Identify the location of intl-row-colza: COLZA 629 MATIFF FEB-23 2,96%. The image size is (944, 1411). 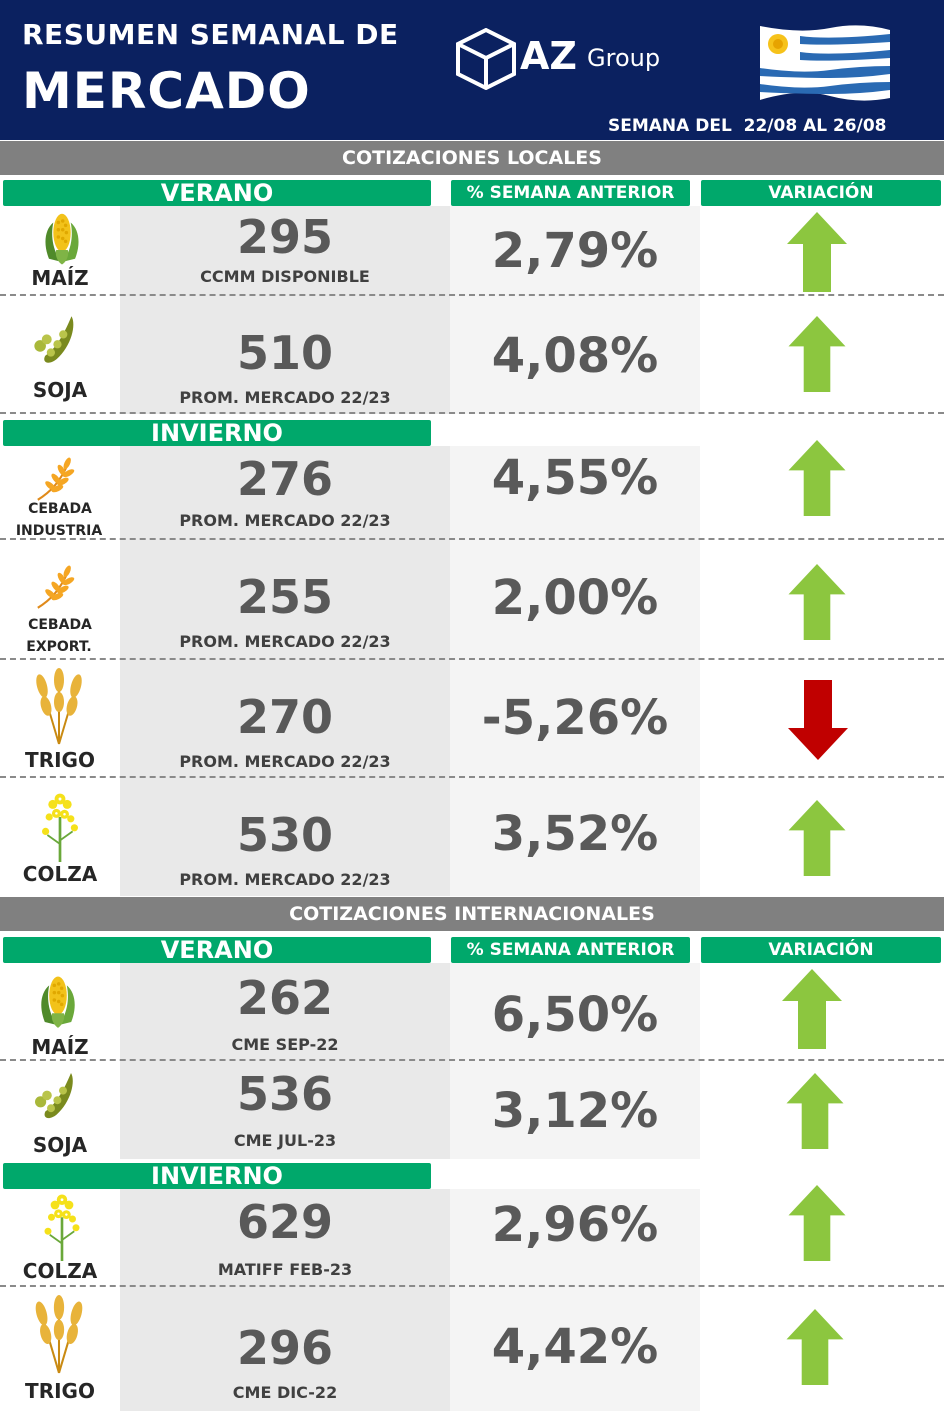
(472, 1236).